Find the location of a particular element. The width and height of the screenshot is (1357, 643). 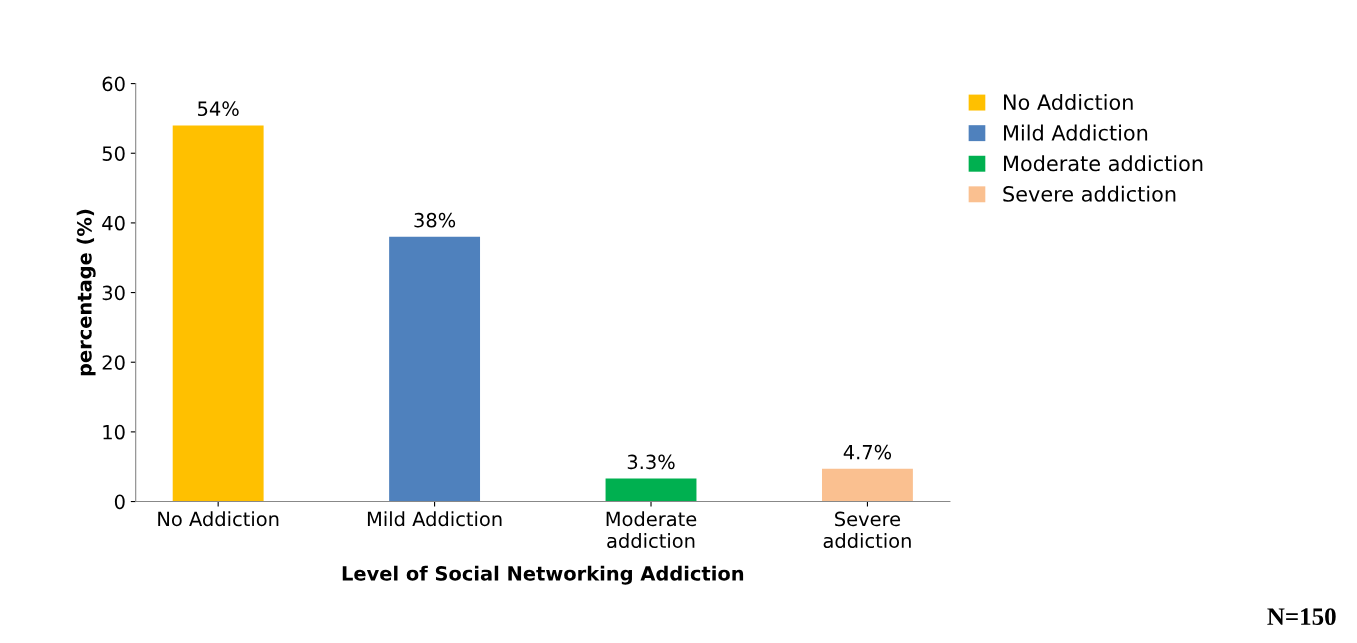

text: N=150 is located at coordinates (1301, 617).